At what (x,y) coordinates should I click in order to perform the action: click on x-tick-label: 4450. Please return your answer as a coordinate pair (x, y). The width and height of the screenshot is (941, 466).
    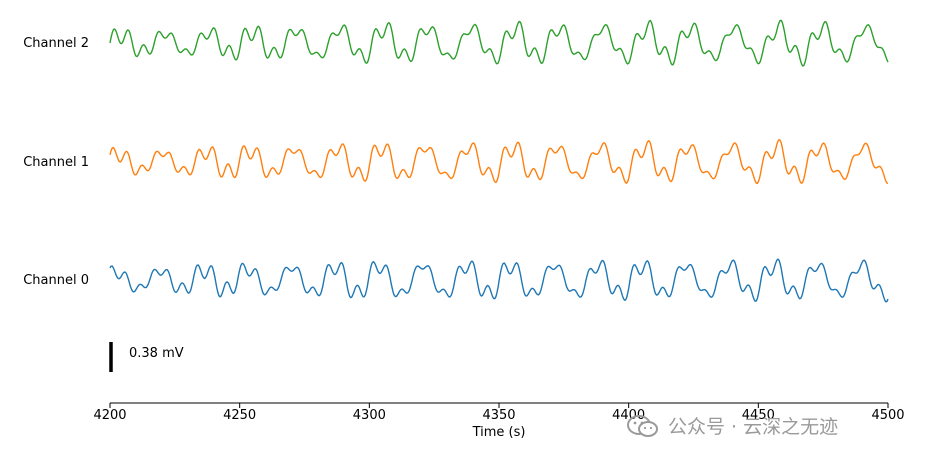
    Looking at the image, I should click on (758, 415).